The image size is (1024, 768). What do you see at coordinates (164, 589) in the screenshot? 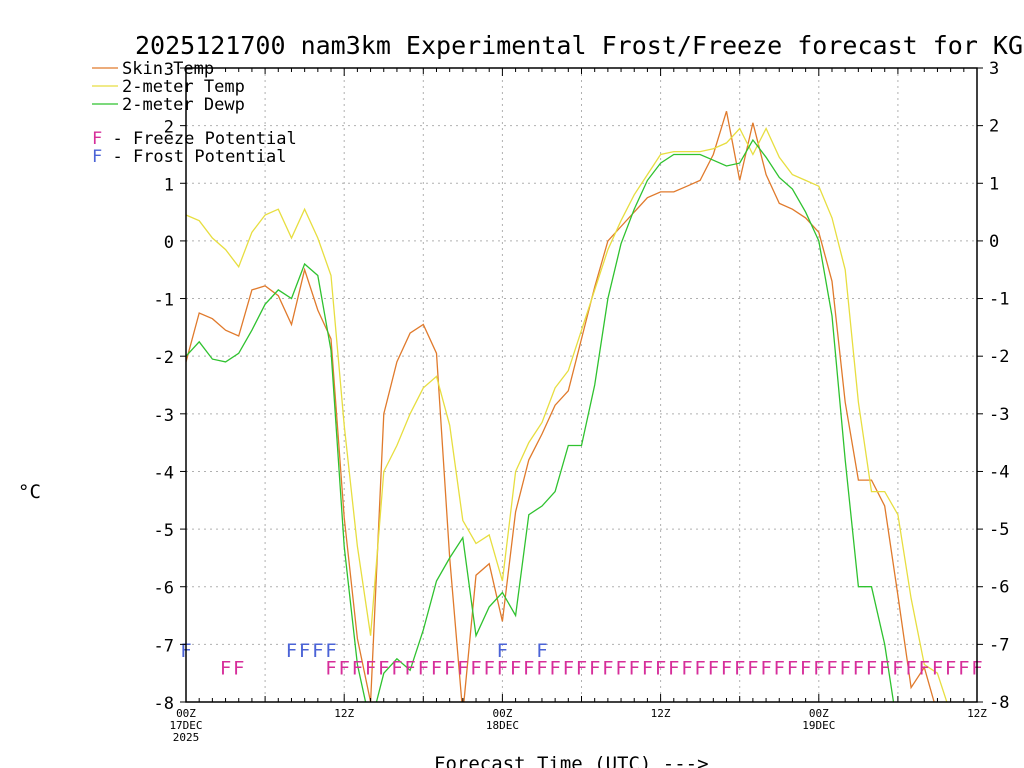
I see `y-tick-label-left: -6` at bounding box center [164, 589].